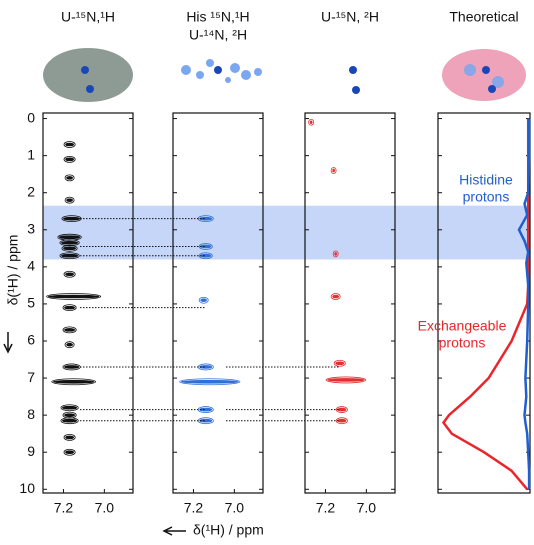  Describe the element at coordinates (13, 270) in the screenshot. I see `y-axis-label: δ(¹H) / ppm` at that location.